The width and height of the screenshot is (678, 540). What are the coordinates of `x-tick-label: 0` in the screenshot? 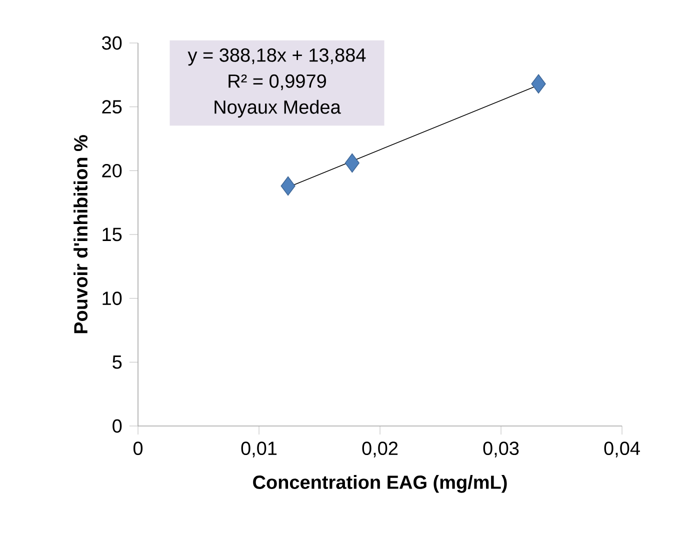 It's located at (138, 449).